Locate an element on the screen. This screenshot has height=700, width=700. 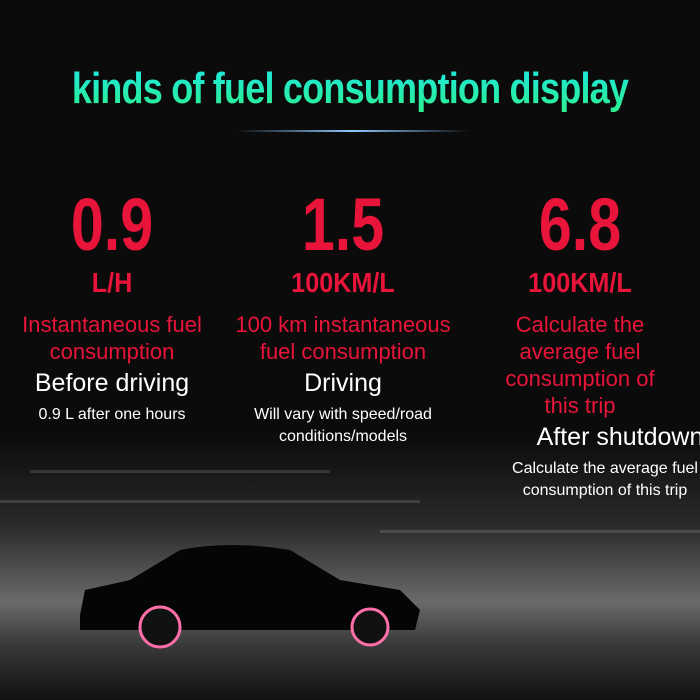
state: Driving is located at coordinates (343, 383).